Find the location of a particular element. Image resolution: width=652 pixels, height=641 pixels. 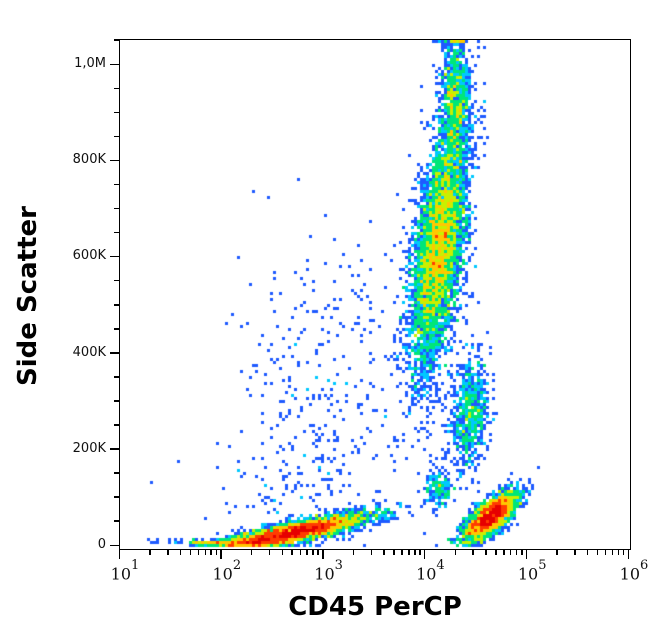

x-tick-label: 10⁴ is located at coordinates (430, 571).